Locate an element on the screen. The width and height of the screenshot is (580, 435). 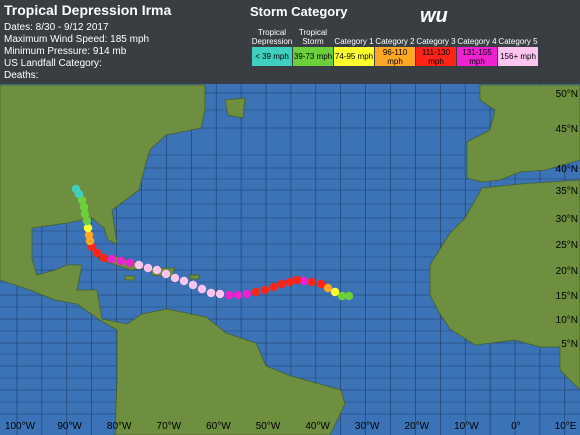
latitude-label: 45°N is located at coordinates (567, 129).